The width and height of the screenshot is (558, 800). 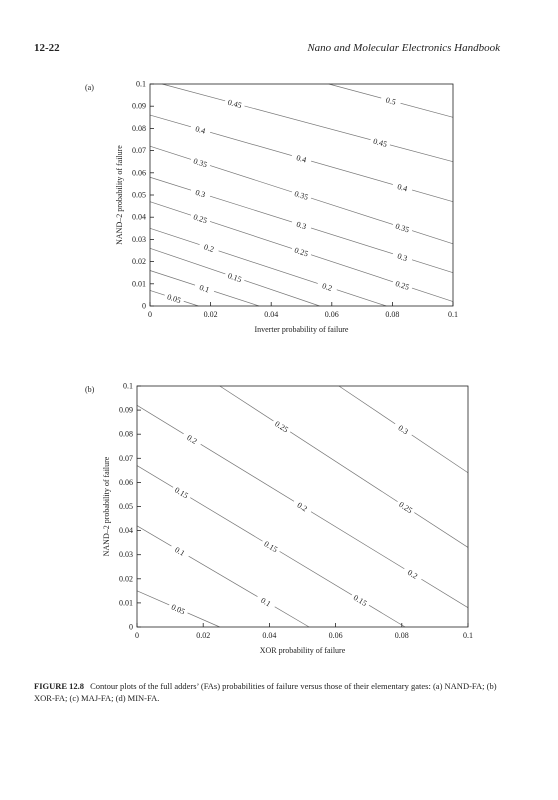 I want to click on y-tick-label: 0.05, so click(x=139, y=195).